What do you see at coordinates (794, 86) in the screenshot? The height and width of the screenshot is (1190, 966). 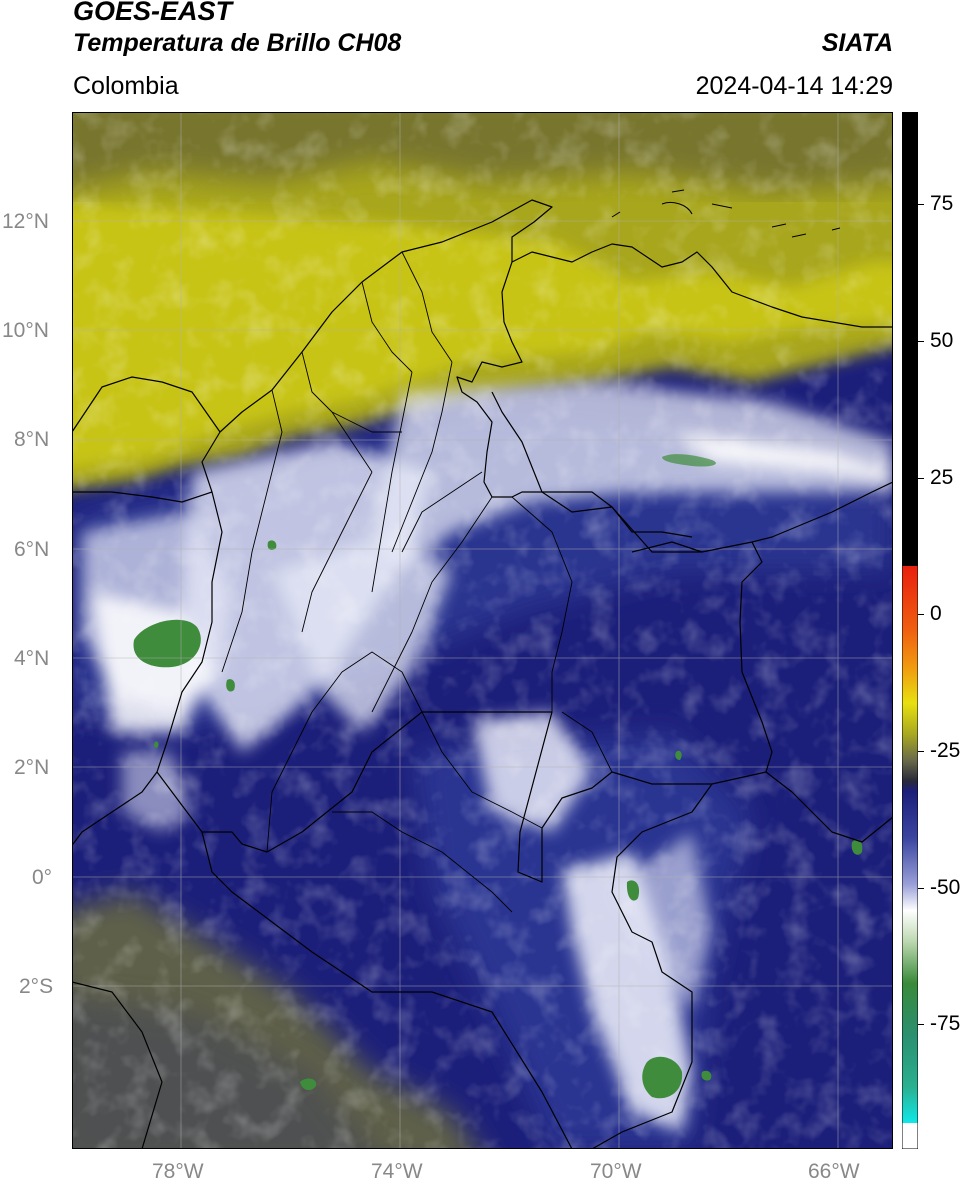 I see `datetime-label: 2024-04-14 14:29` at bounding box center [794, 86].